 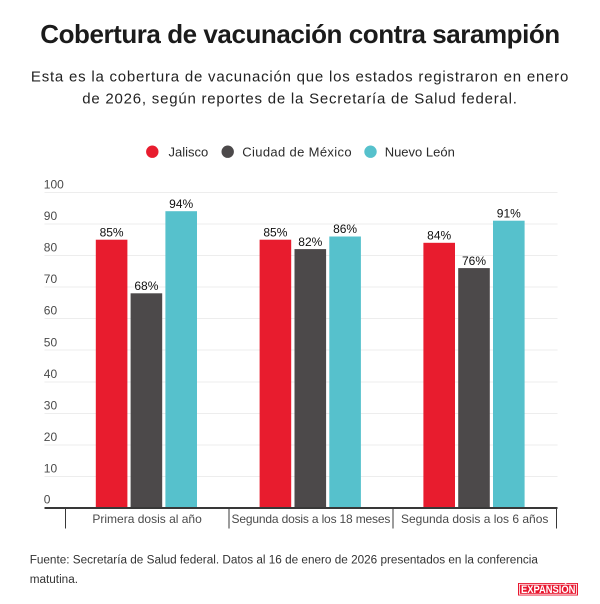 What do you see at coordinates (147, 519) in the screenshot?
I see `svg-text: Primera dosis al año` at bounding box center [147, 519].